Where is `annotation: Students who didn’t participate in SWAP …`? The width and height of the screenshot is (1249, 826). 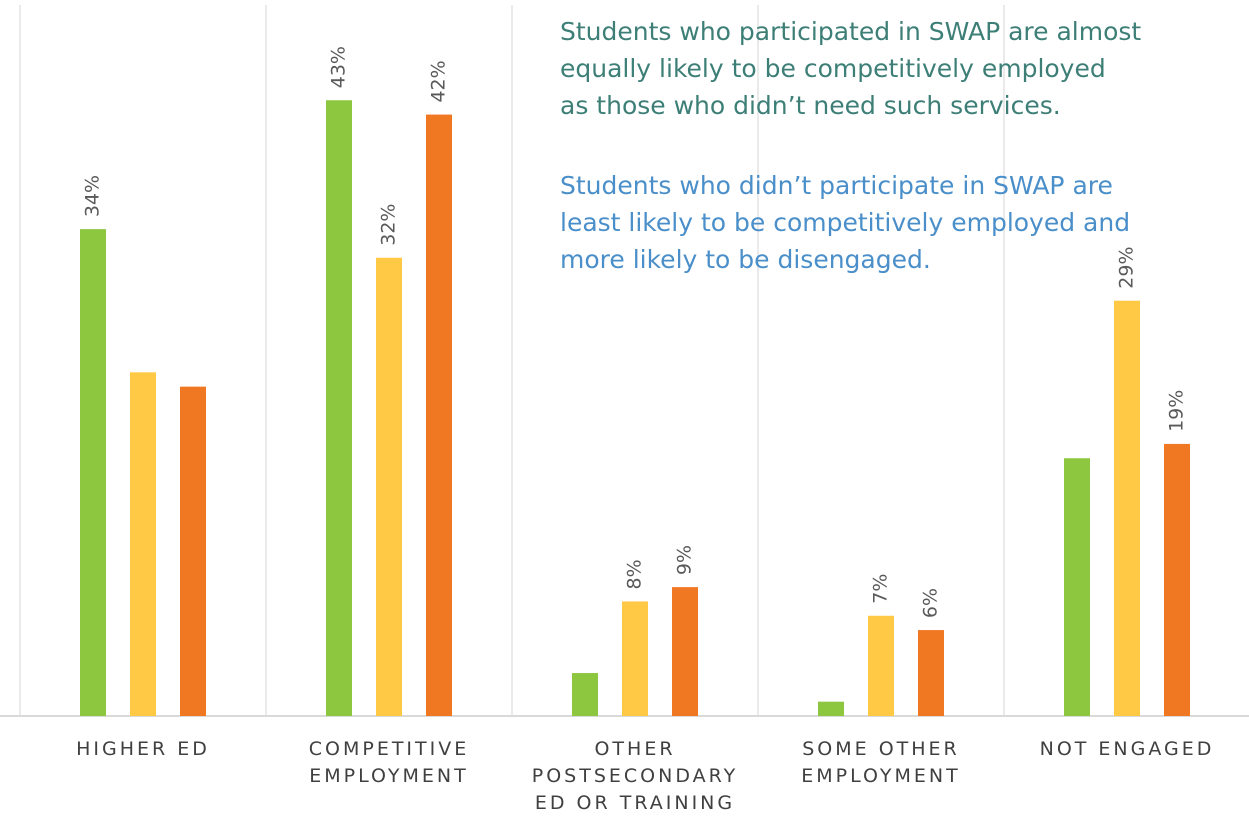
annotation: Students who didn’t participate in SWAP … is located at coordinates (836, 185).